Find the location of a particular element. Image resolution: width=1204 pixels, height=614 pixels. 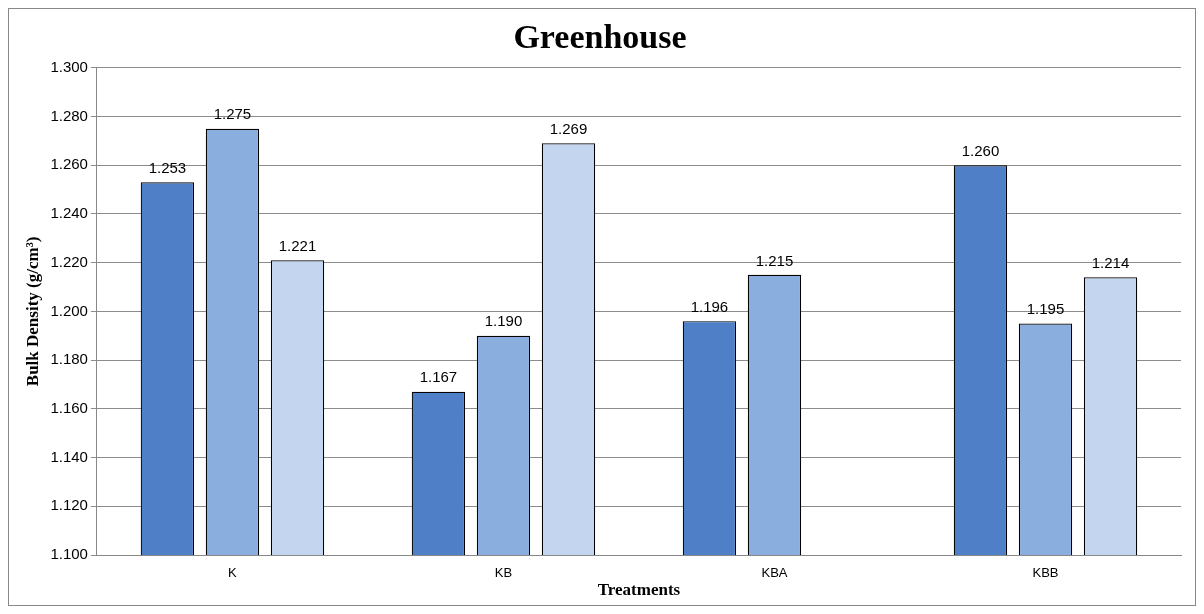

y-tick-label: 1.200 is located at coordinates (69, 310).